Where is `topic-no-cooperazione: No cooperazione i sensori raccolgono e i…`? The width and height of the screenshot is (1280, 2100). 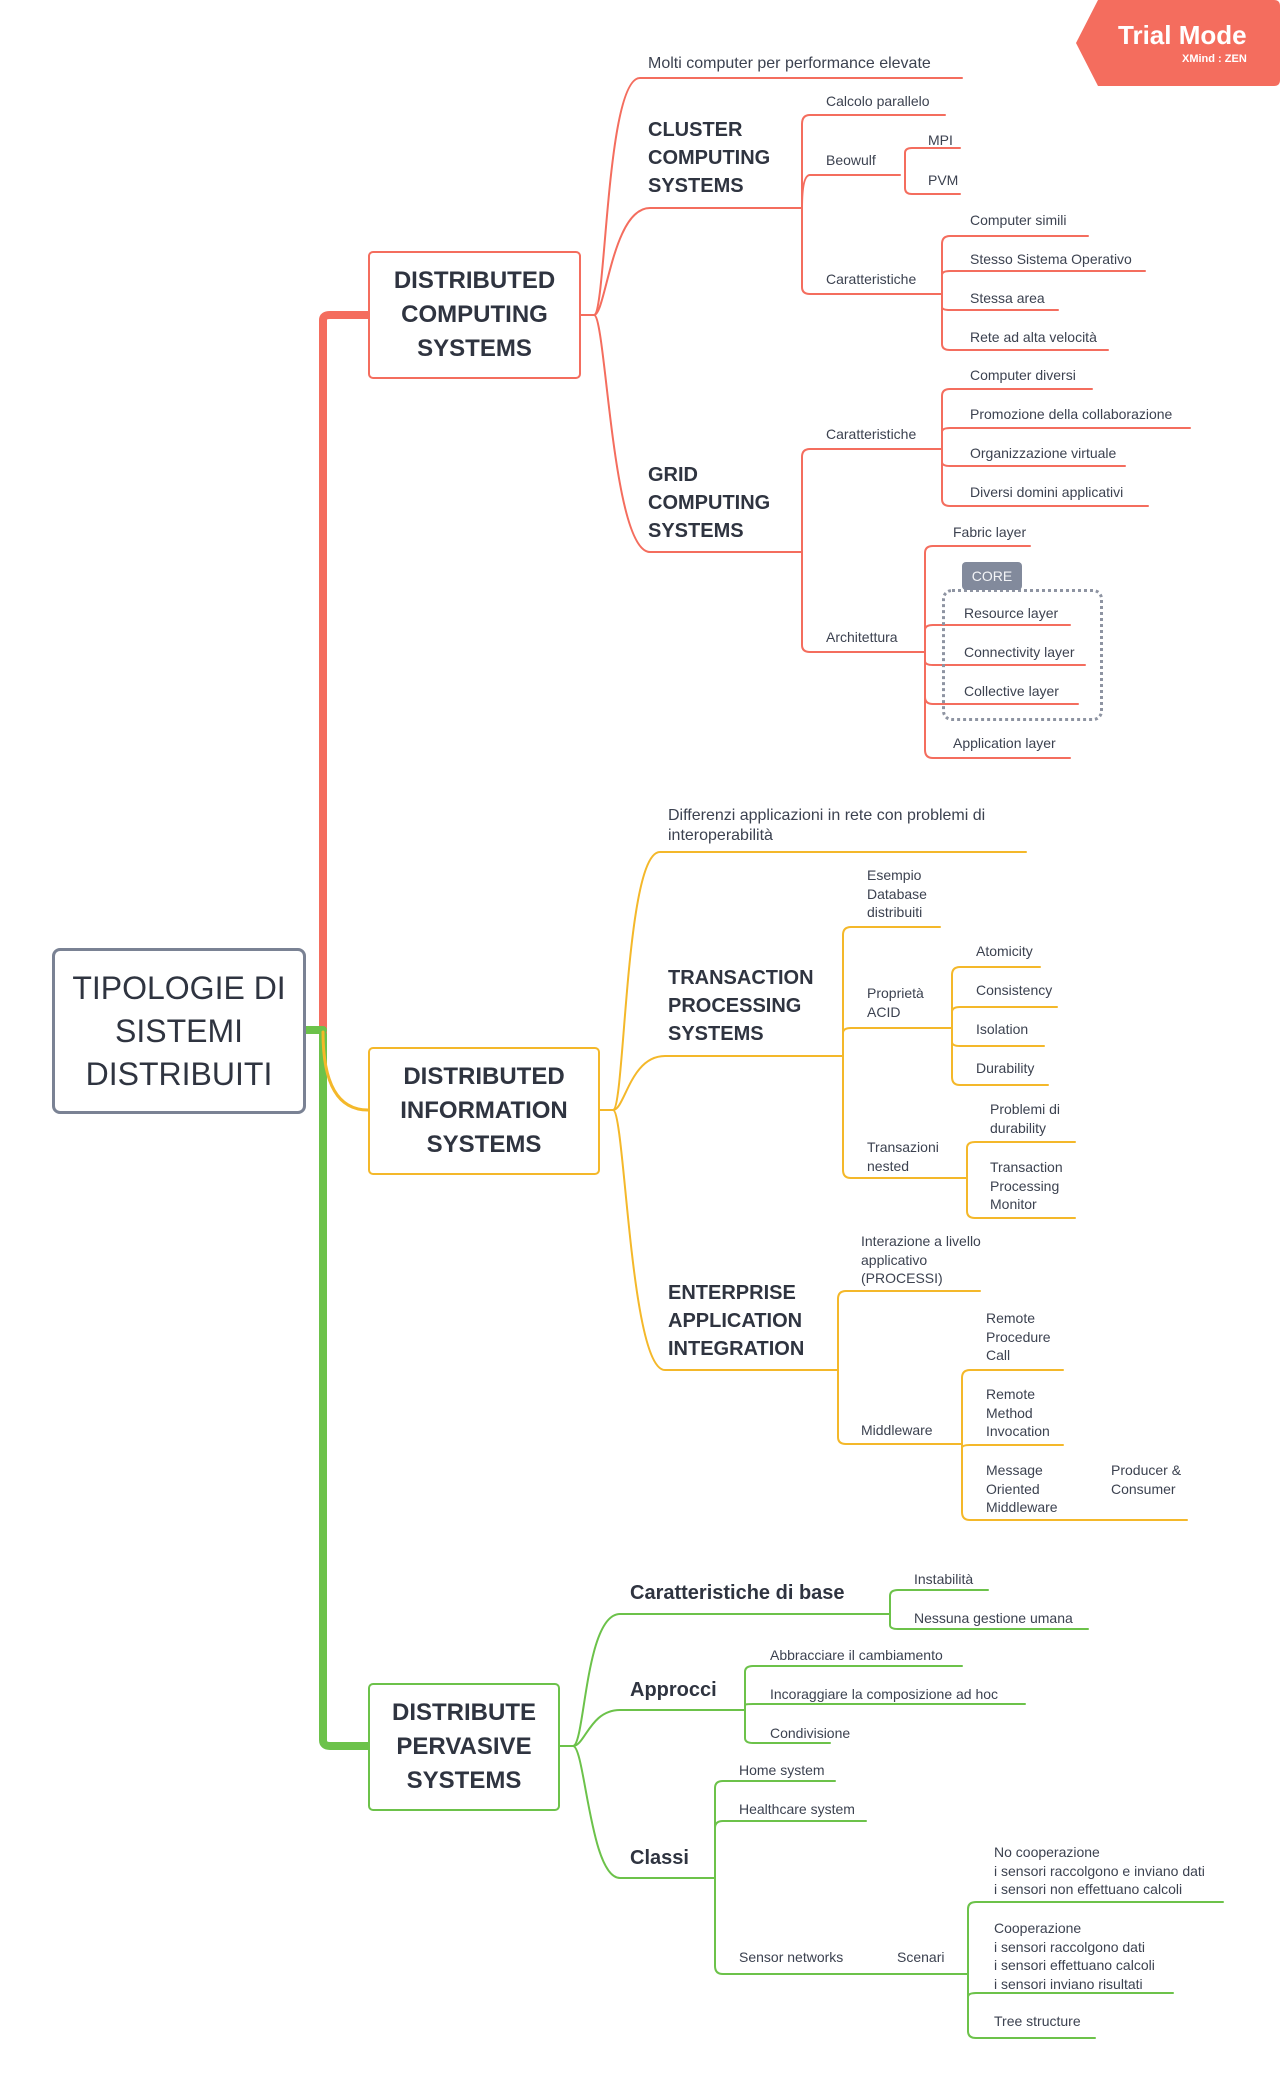 topic-no-cooperazione: No cooperazione i sensori raccolgono e i… is located at coordinates (1099, 1870).